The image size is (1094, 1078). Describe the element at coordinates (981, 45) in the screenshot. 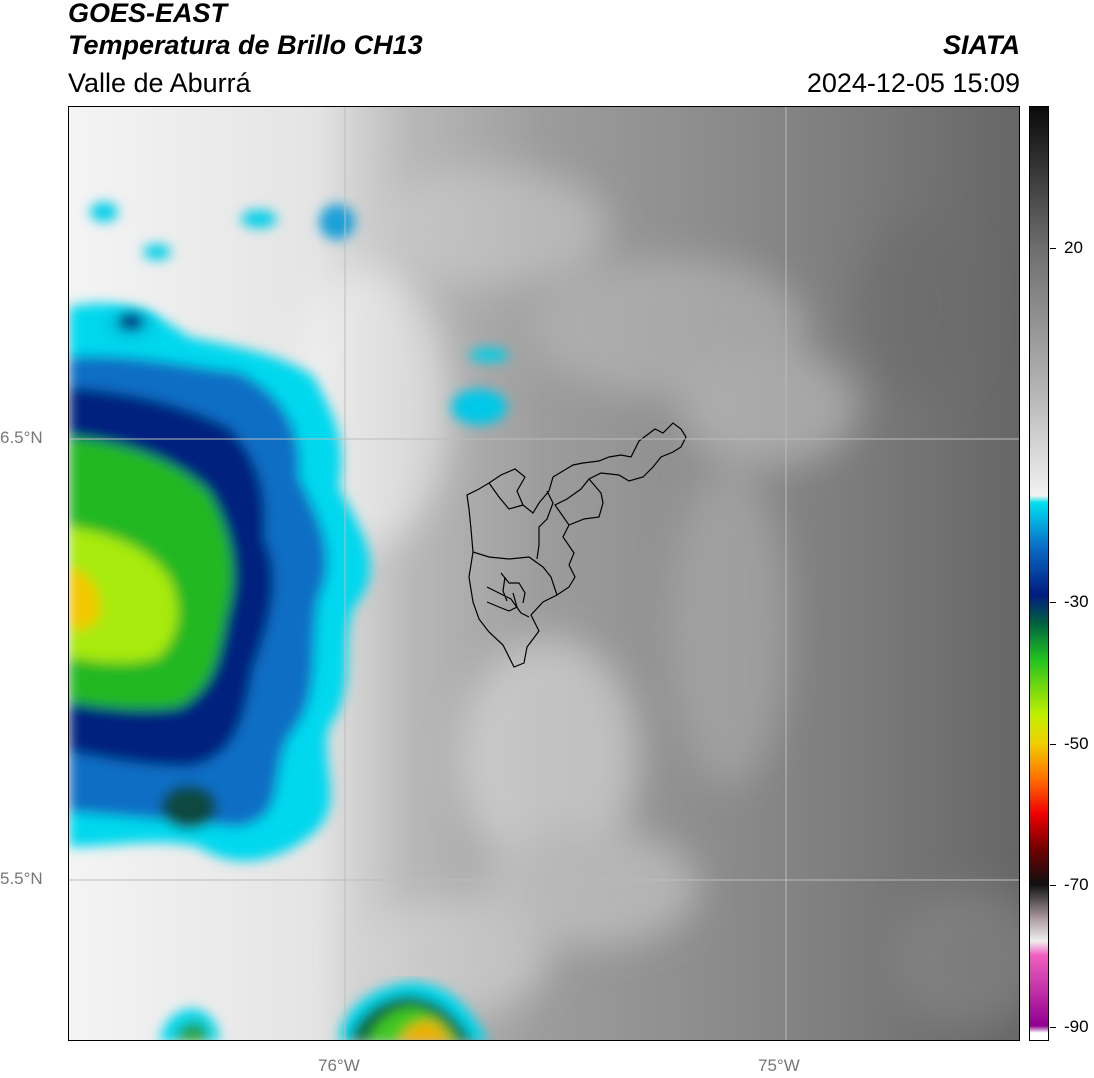

I see `brand-label: SIATA` at that location.